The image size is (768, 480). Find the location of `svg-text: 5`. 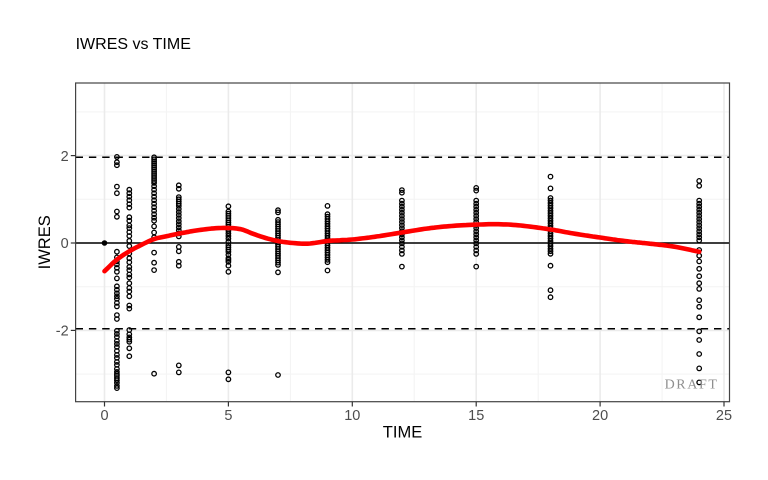

svg-text: 5 is located at coordinates (228, 416).